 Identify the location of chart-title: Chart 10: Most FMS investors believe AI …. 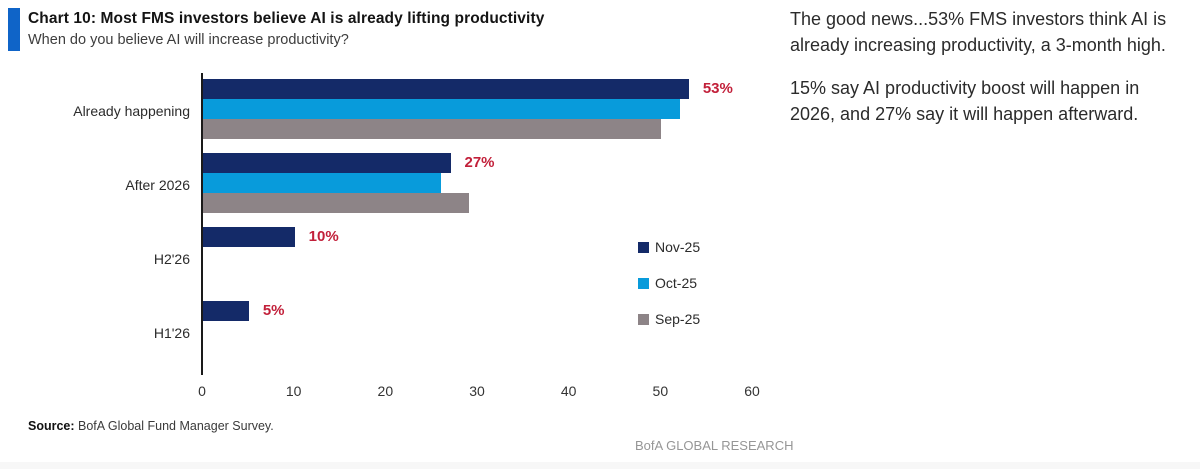
(286, 18).